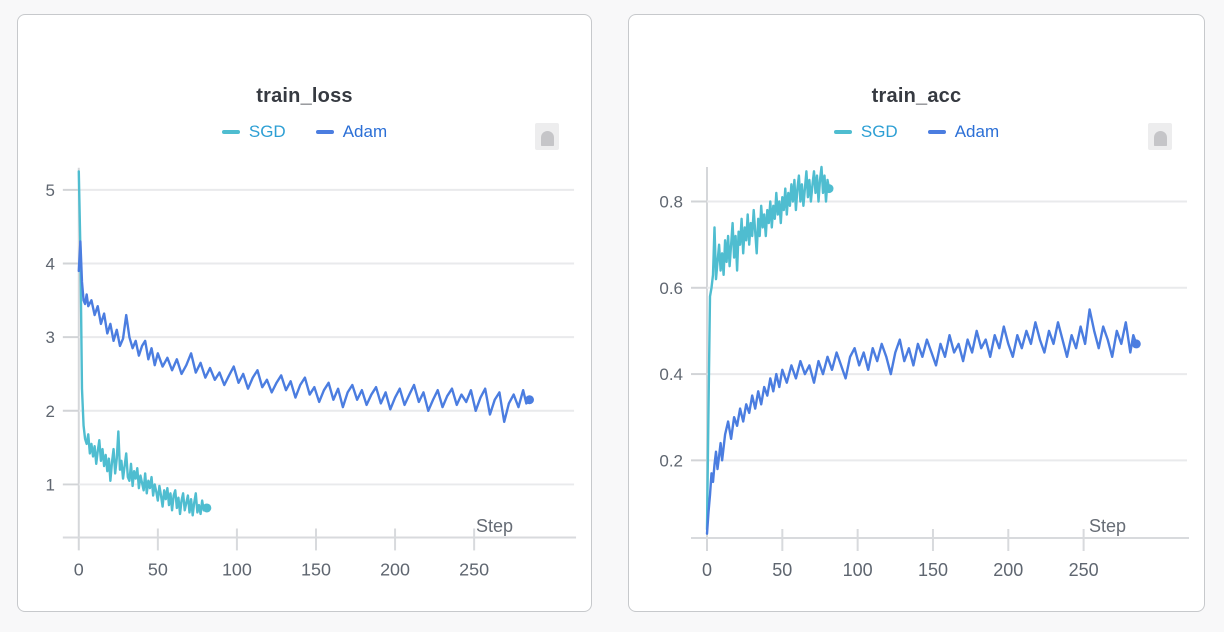 The image size is (1224, 632). What do you see at coordinates (671, 460) in the screenshot?
I see `svg-text: 0.2` at bounding box center [671, 460].